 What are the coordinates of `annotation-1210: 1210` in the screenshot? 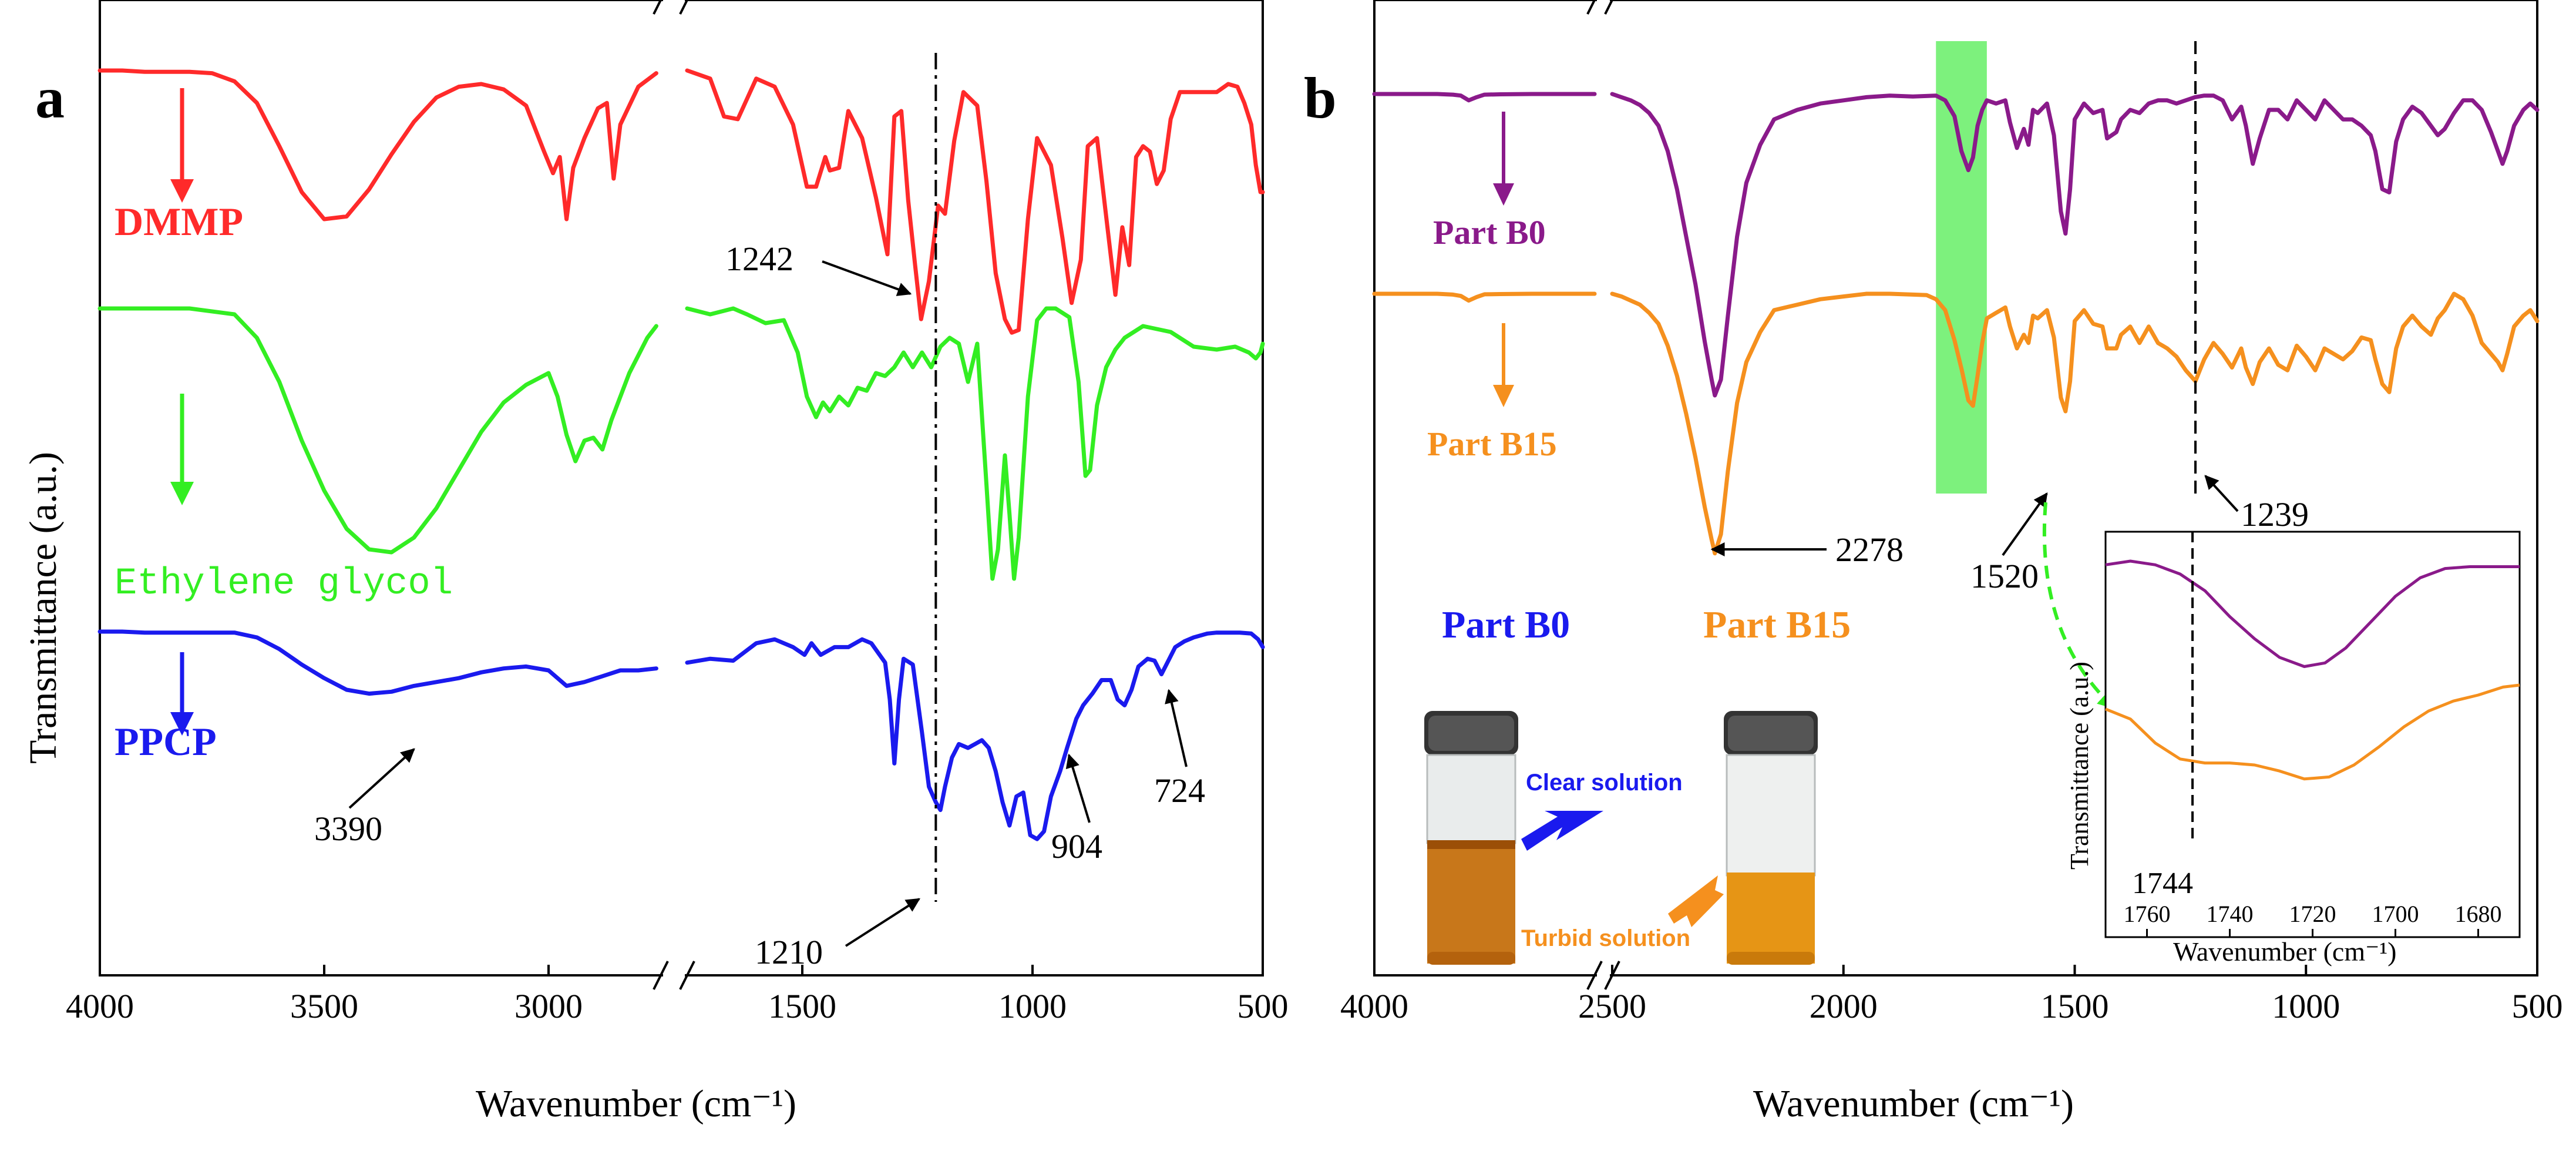 It's located at (789, 952).